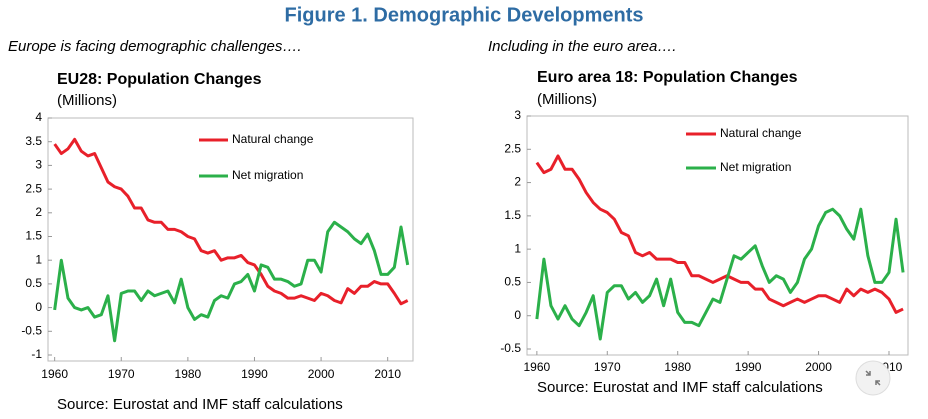 The width and height of the screenshot is (928, 419). What do you see at coordinates (464, 15) in the screenshot?
I see `figure-title: Figure 1. Demographic Developments` at bounding box center [464, 15].